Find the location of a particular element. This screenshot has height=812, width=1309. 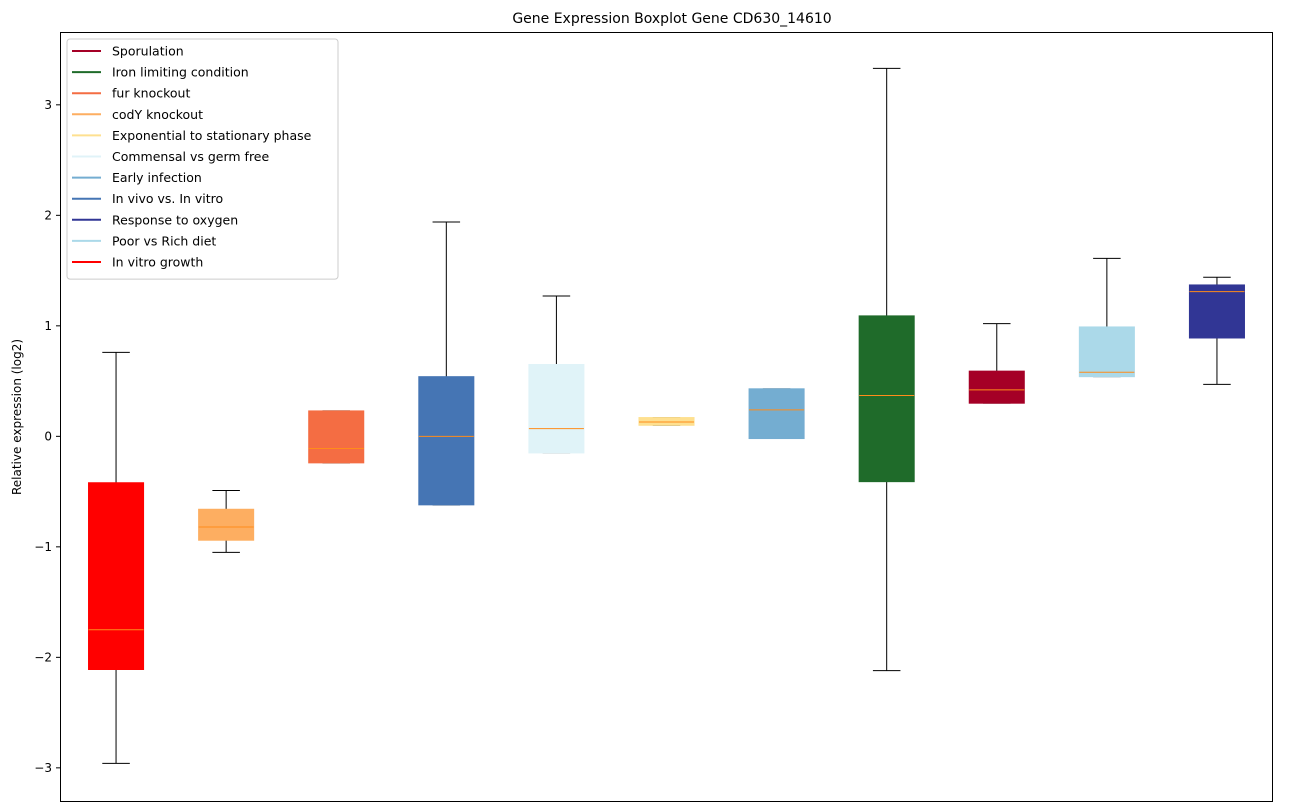

legend-label: Exponential to stationary phase is located at coordinates (212, 135).